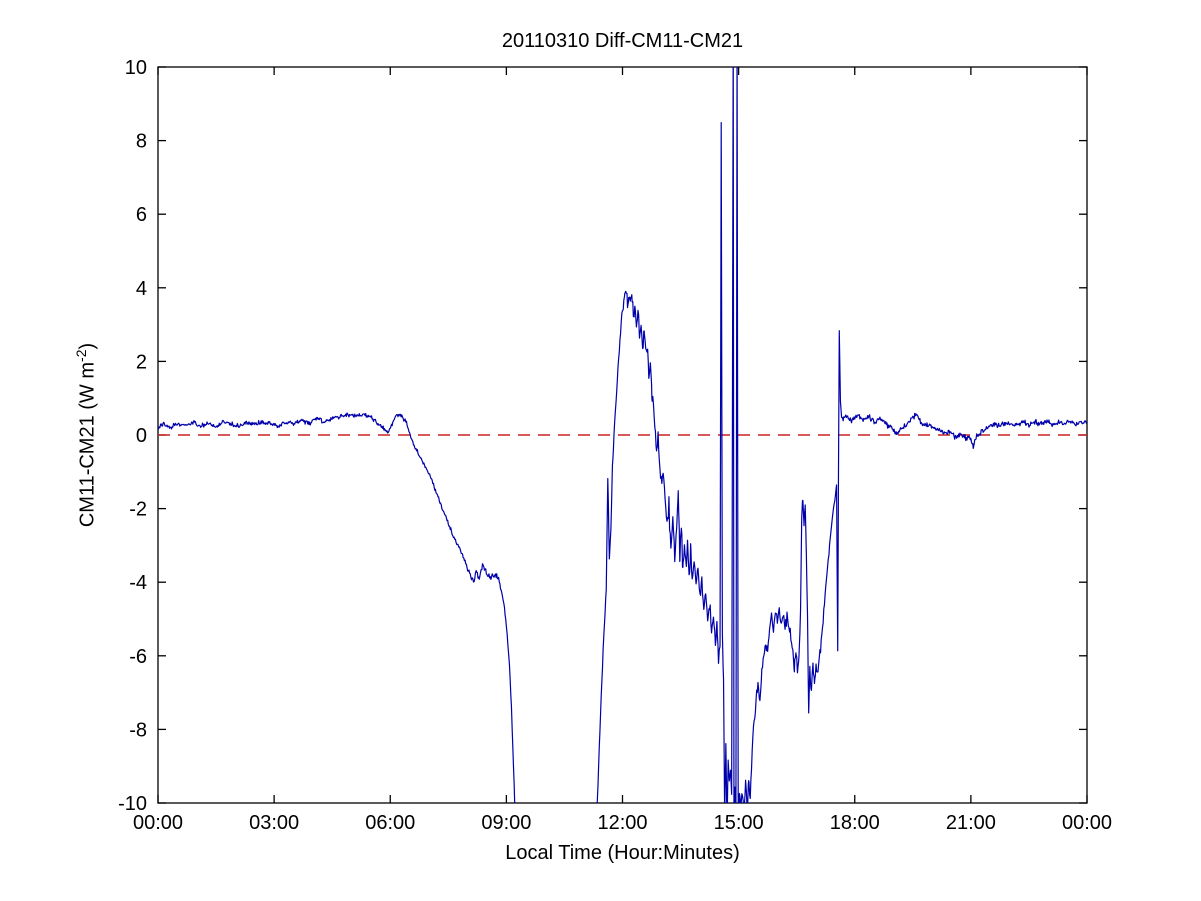  Describe the element at coordinates (81, 355) in the screenshot. I see `y-axis-label-superscript: -2` at that location.